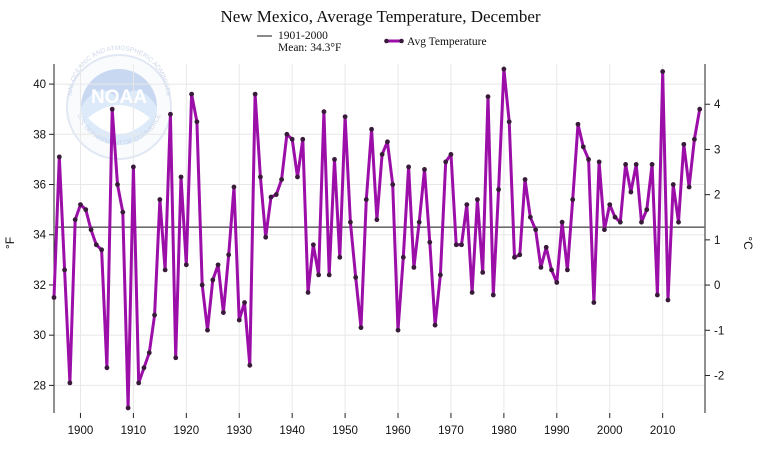  What do you see at coordinates (447, 42) in the screenshot?
I see `legend-series-label: Avg Temperature` at bounding box center [447, 42].